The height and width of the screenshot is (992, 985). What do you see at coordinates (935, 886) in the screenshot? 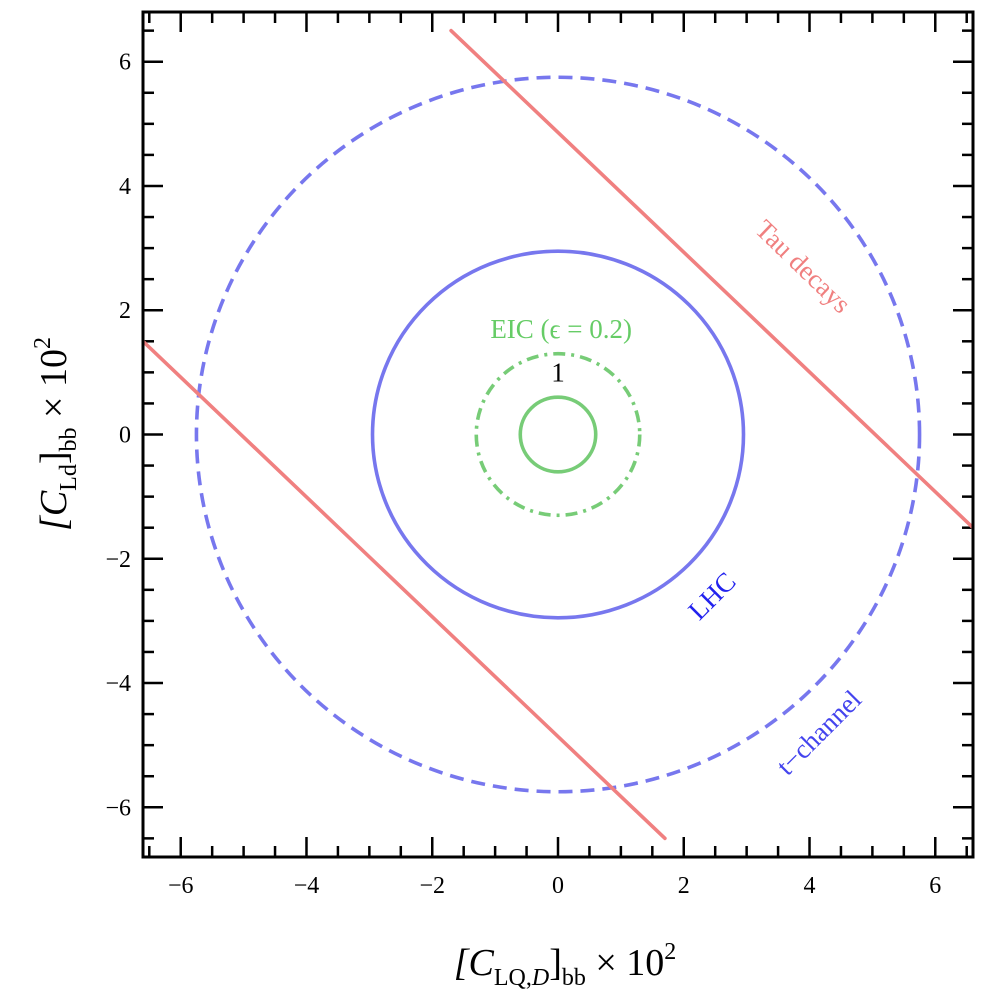
I see `x-tick-label: 6` at bounding box center [935, 886].